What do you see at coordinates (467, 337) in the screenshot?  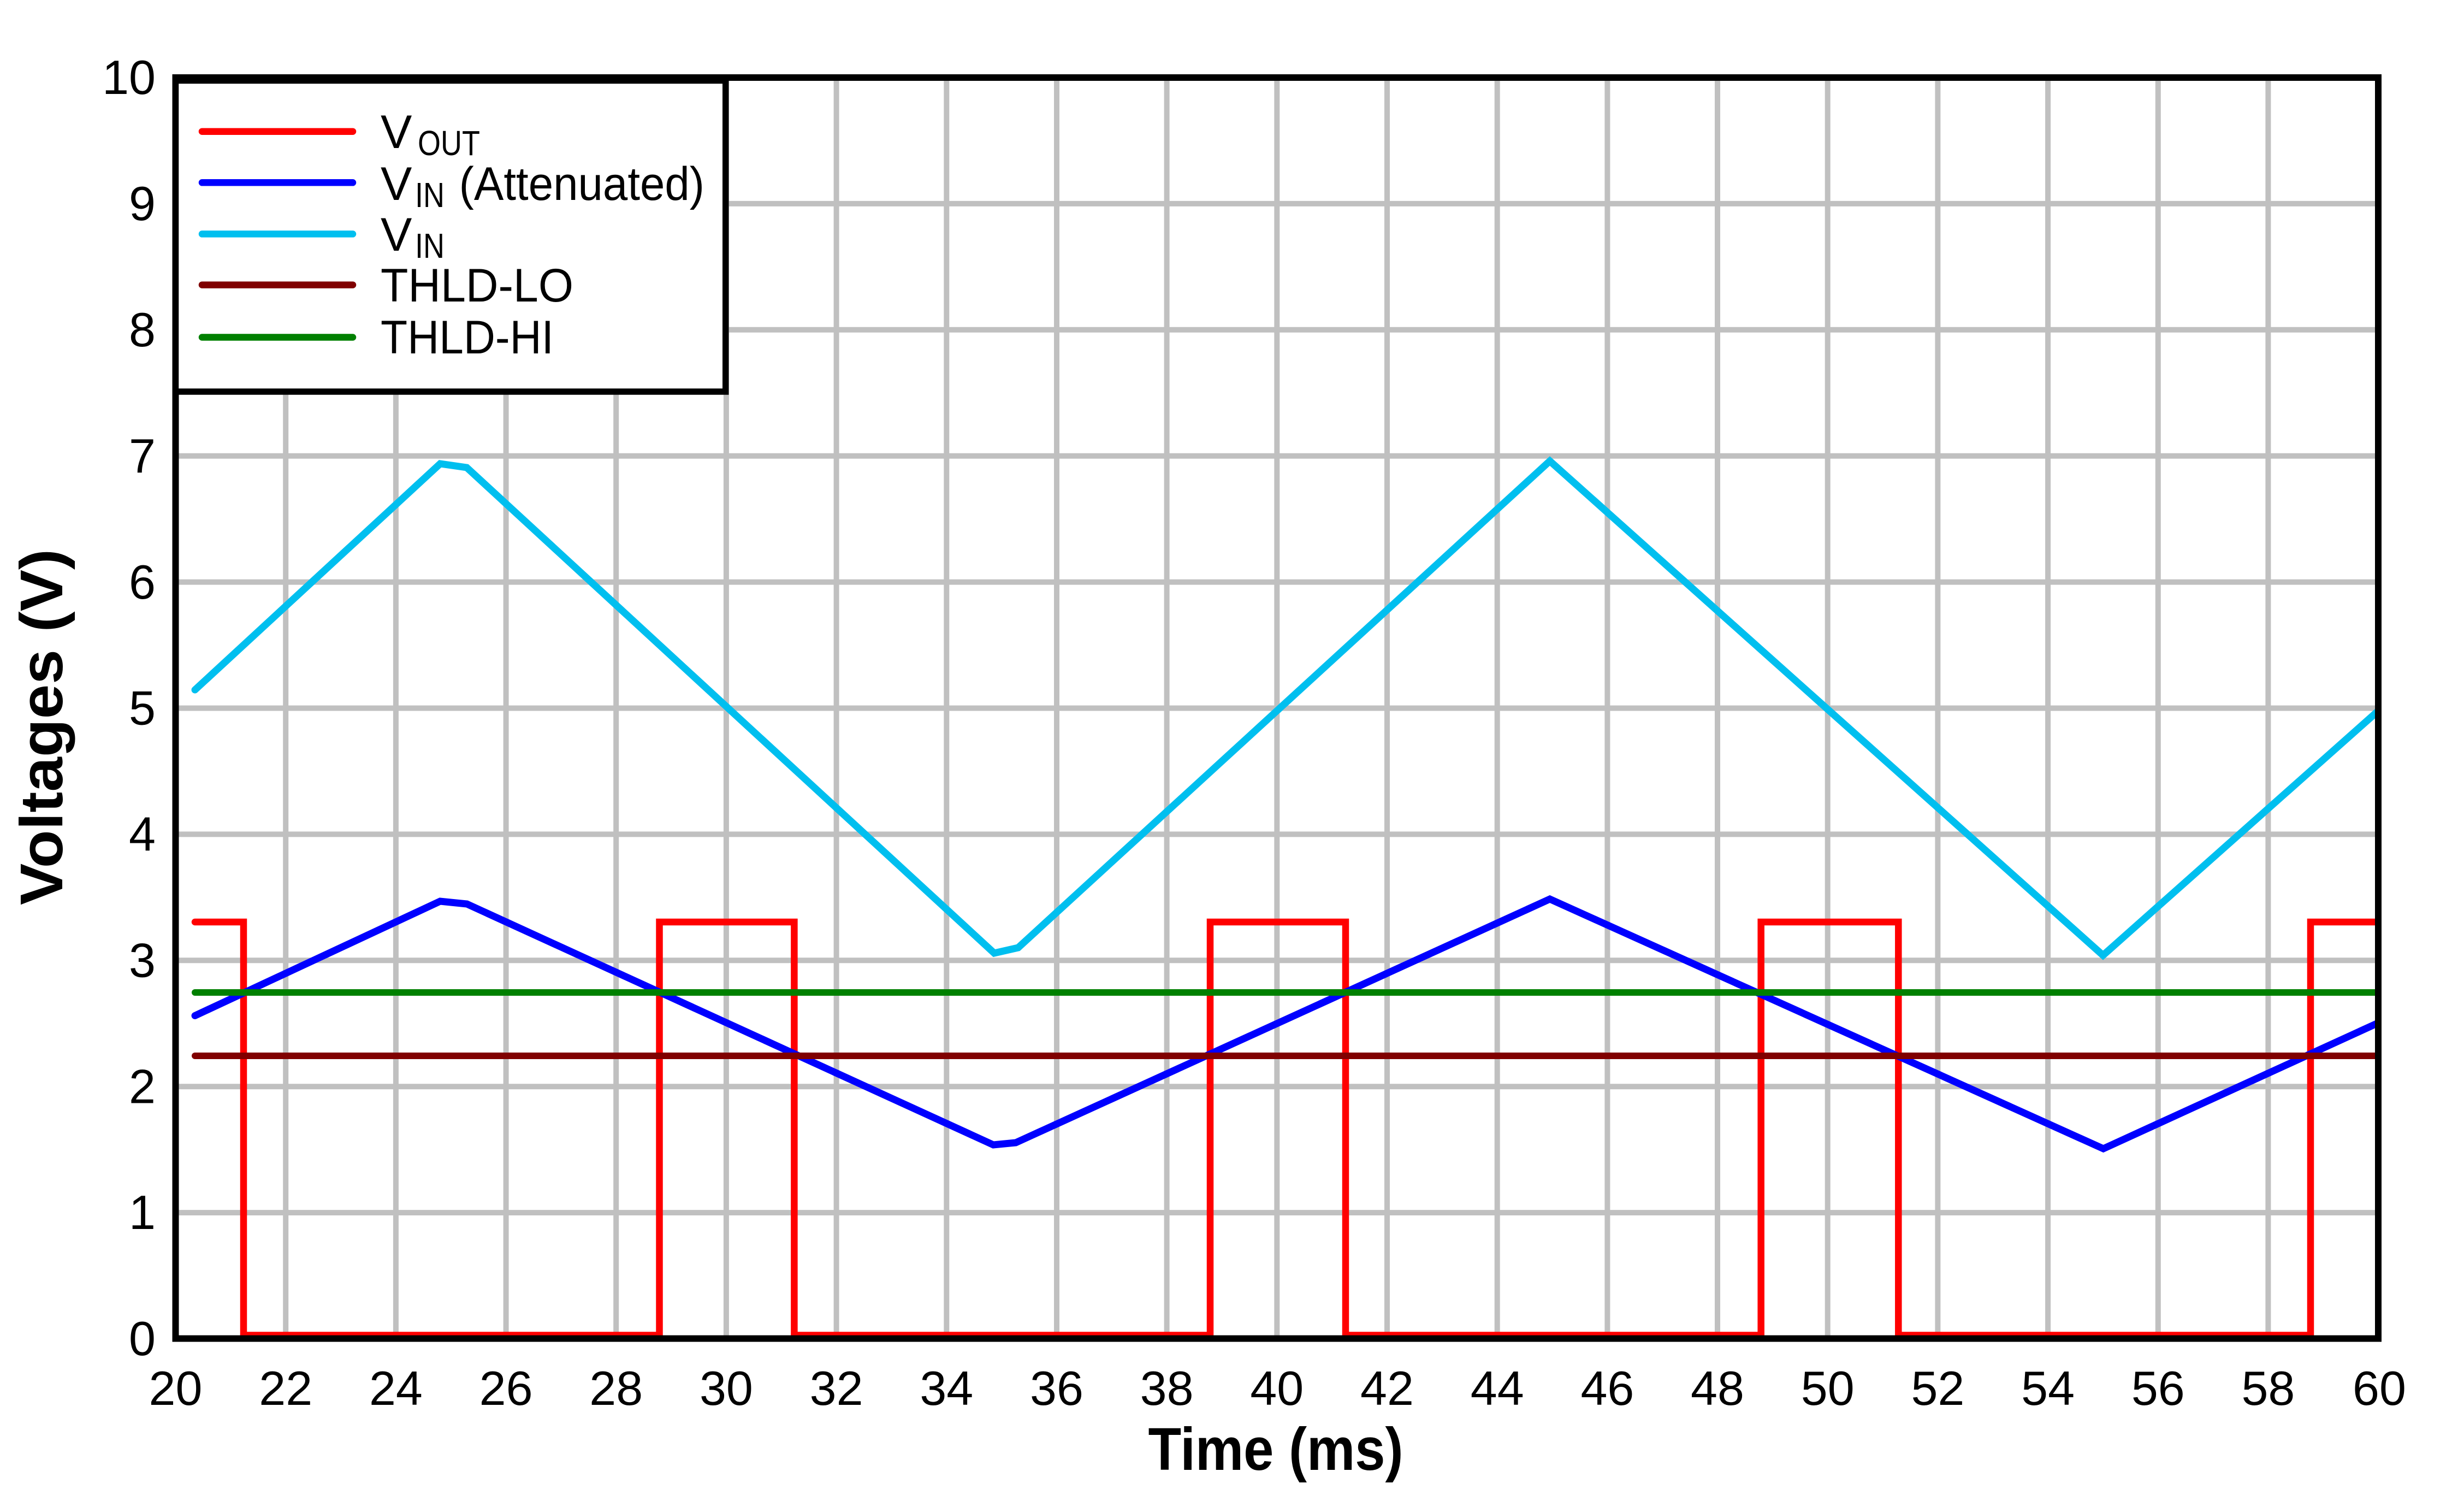 I see `svg-text: THLD-HI` at bounding box center [467, 337].